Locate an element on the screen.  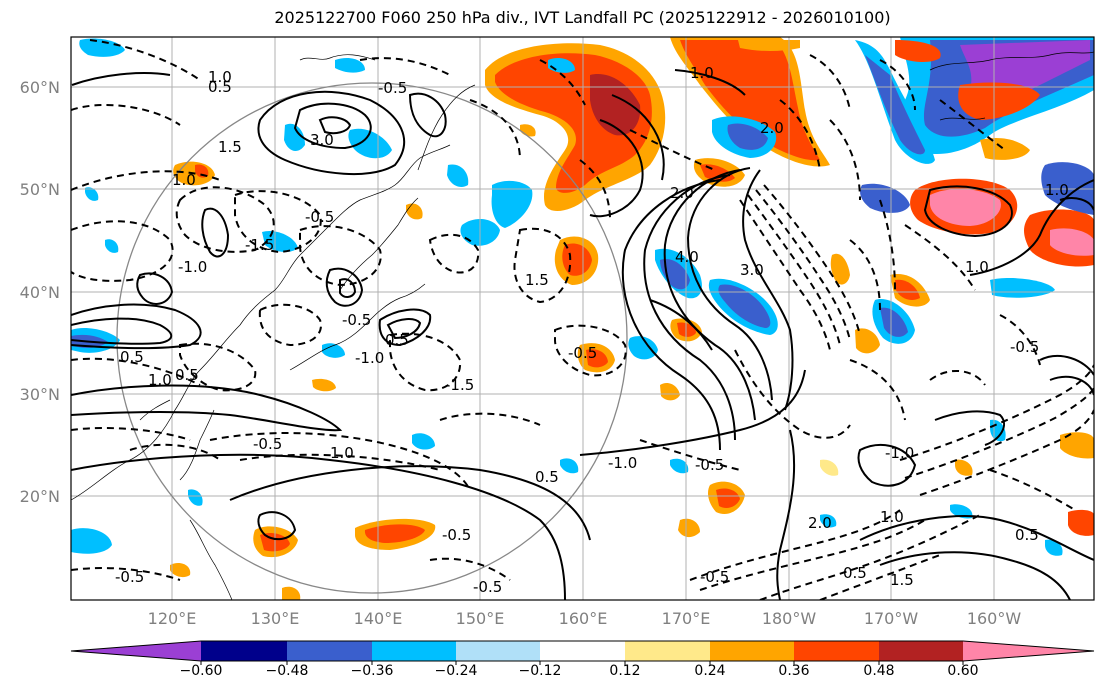
lon-label: 120°E is located at coordinates (172, 618).